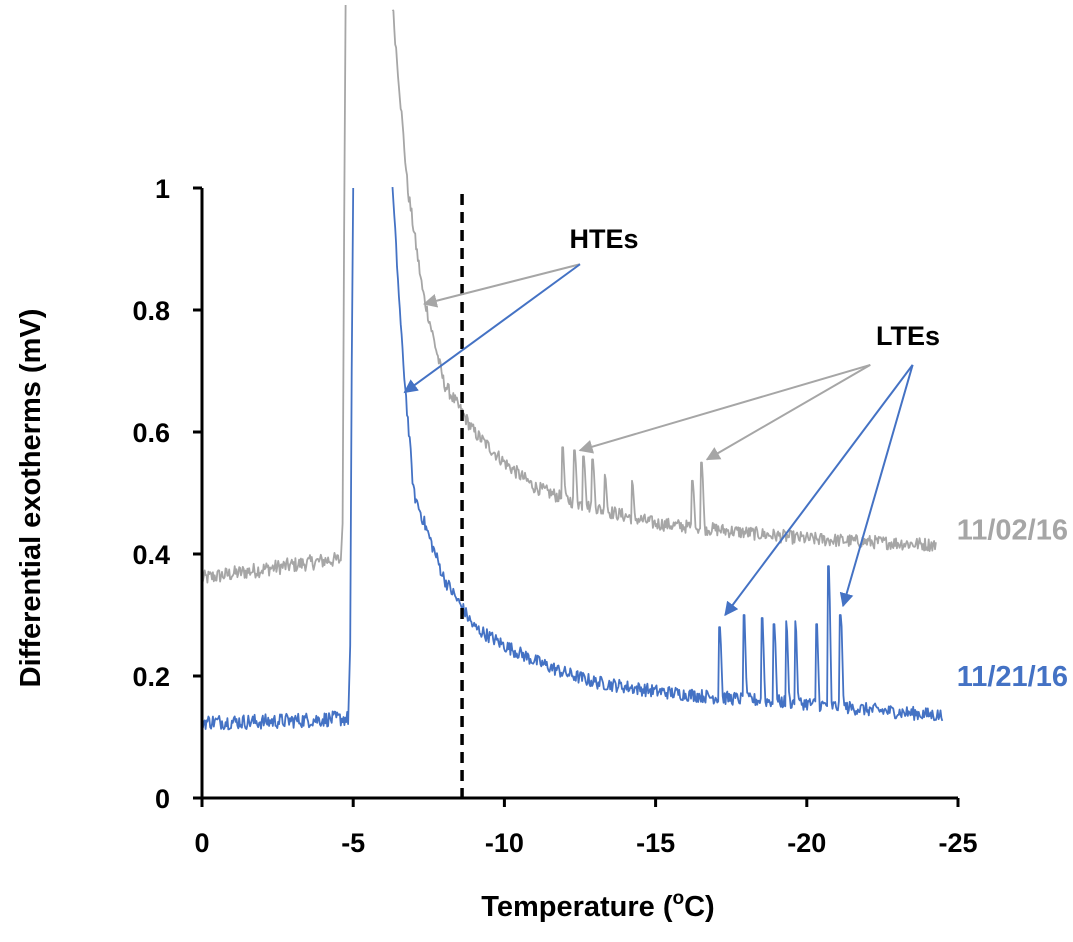 The width and height of the screenshot is (1073, 942). I want to click on x-tick-label: -15, so click(655, 843).